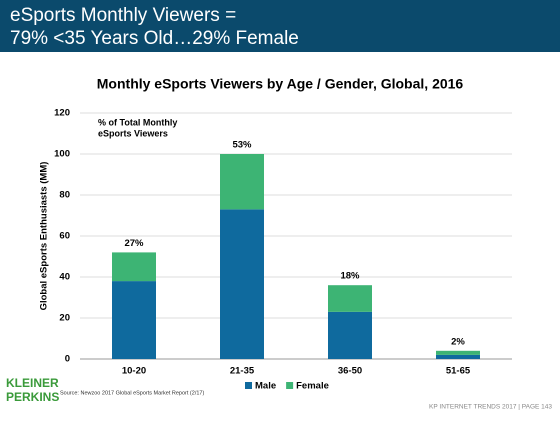 The width and height of the screenshot is (560, 422). I want to click on share-label: 27%, so click(134, 243).